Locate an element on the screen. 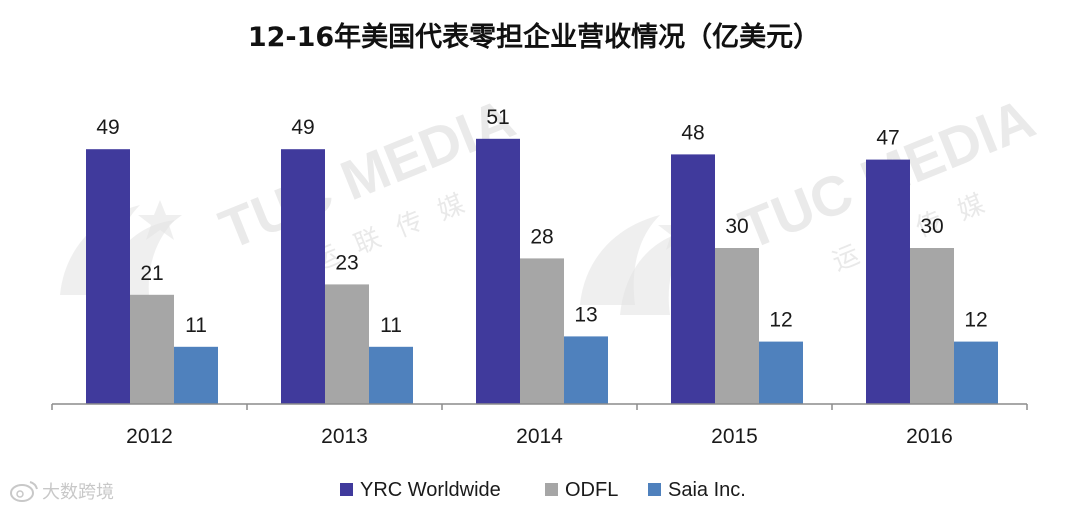 This screenshot has width=1080, height=512. data-label: 28 is located at coordinates (541, 236).